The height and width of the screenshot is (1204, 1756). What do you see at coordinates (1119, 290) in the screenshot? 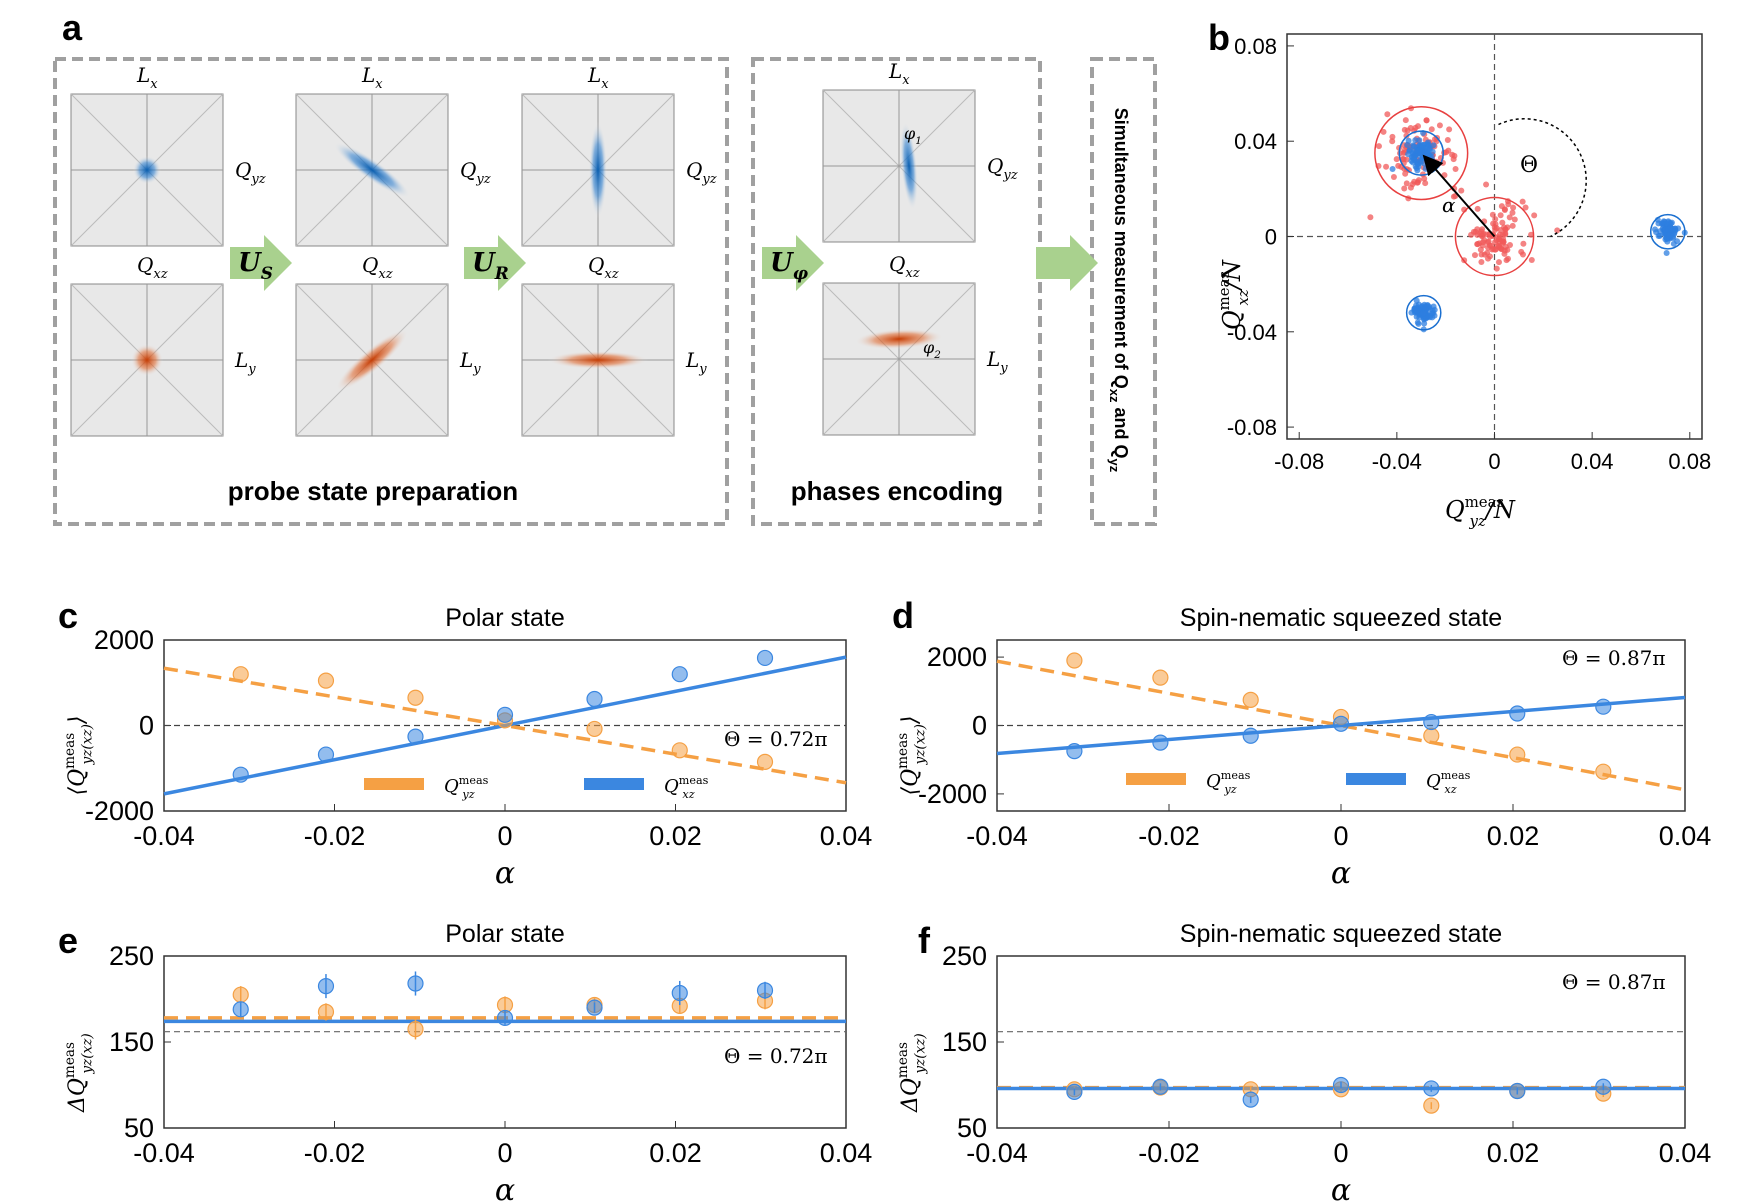
I see `measurement-label: Simultaneous measurement of Qxz and Qyz` at bounding box center [1119, 290].